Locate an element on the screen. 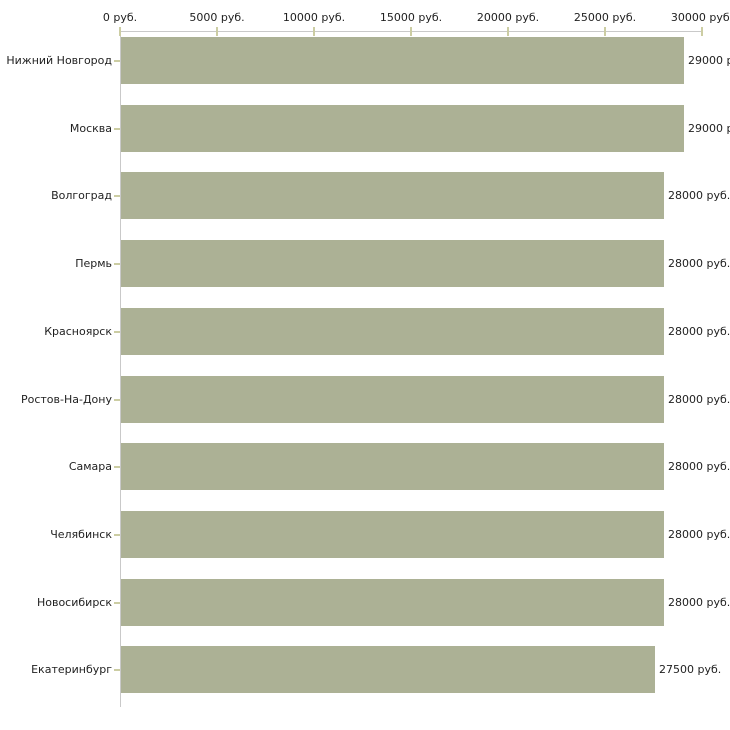 This screenshot has width=730, height=730. category-label: Нижний Новгород is located at coordinates (59, 60).